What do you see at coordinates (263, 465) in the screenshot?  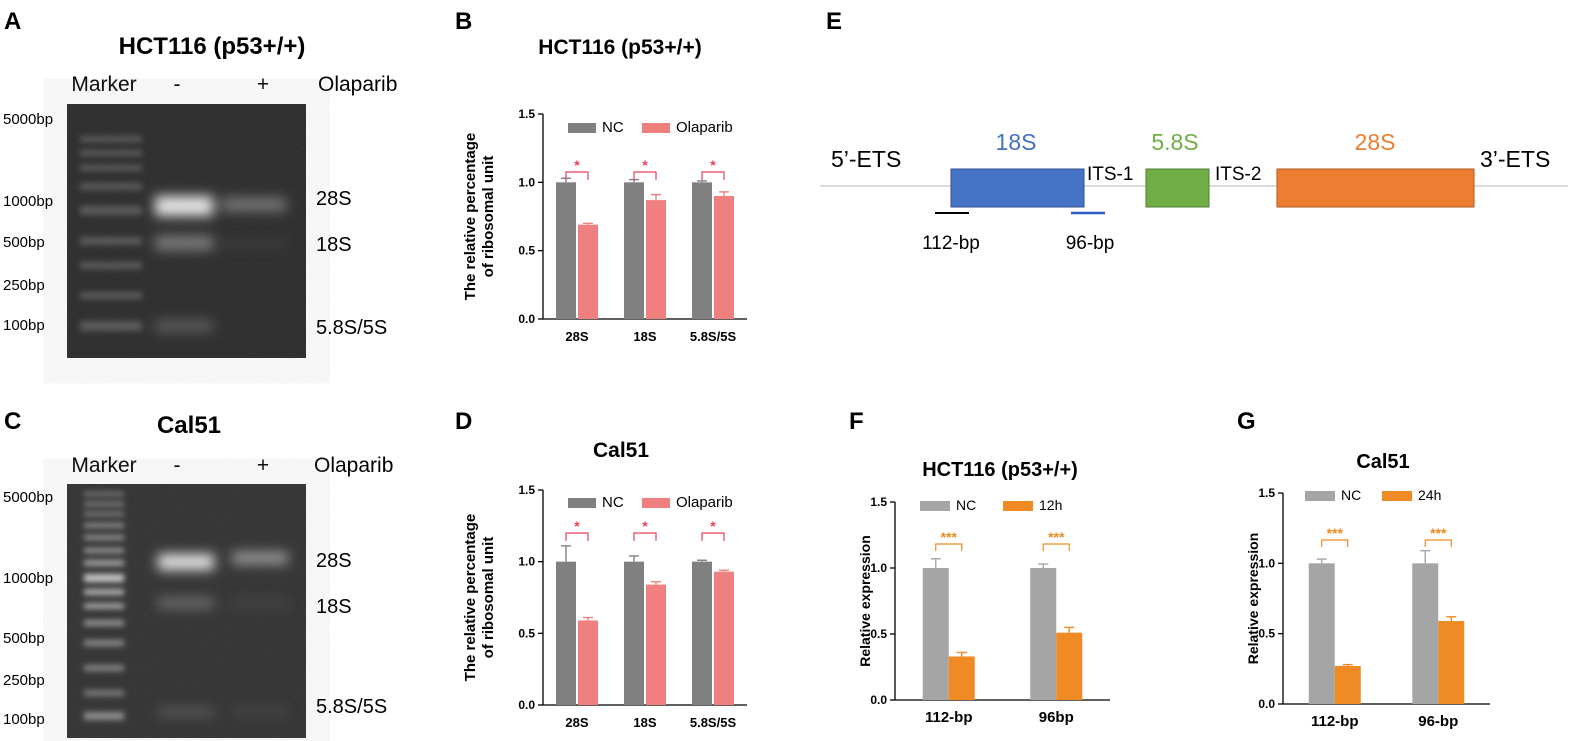 I see `gel-c-plus-label: +` at bounding box center [263, 465].